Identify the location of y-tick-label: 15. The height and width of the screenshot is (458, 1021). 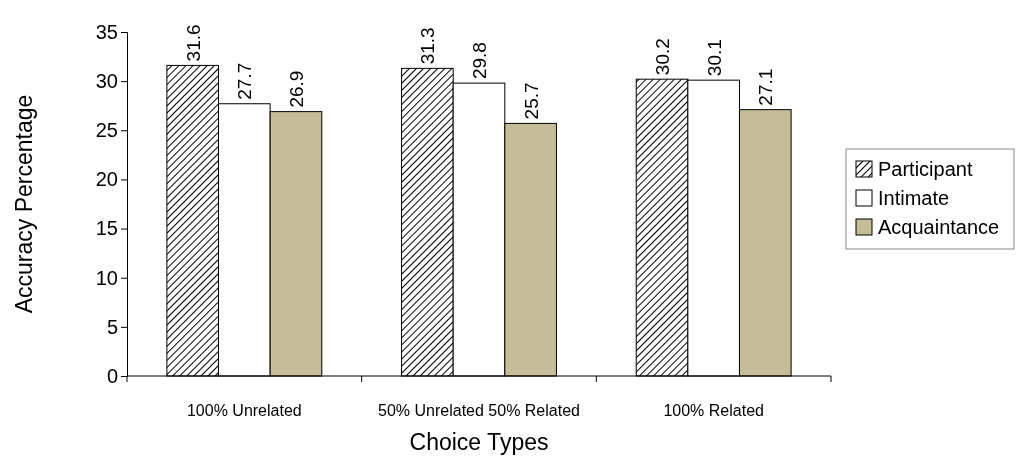
(106, 228).